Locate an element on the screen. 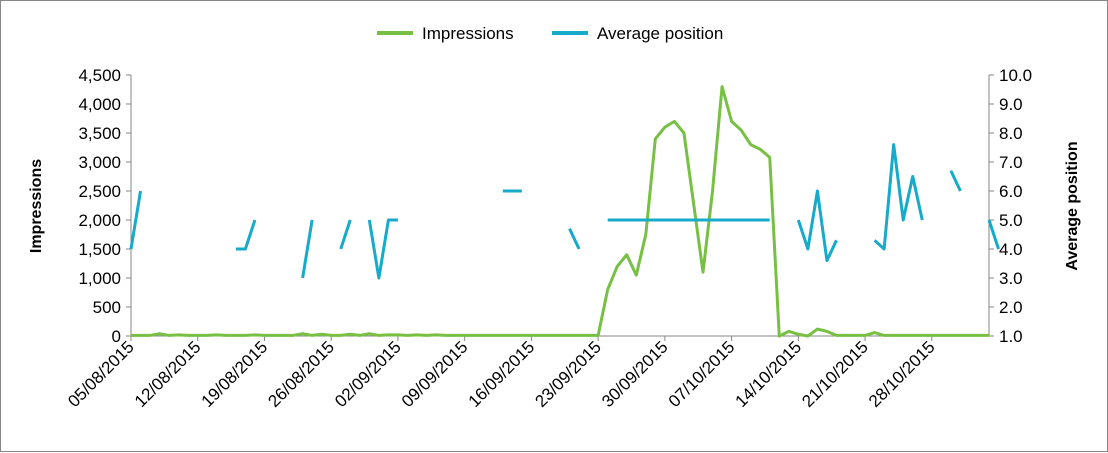 Image resolution: width=1108 pixels, height=453 pixels. legend-label-average-position: Average position is located at coordinates (660, 33).